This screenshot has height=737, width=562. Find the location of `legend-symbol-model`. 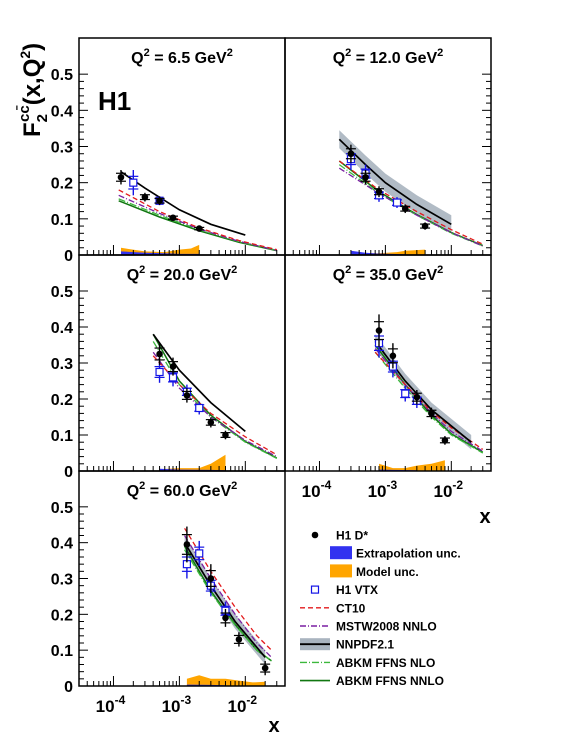

legend-symbol-model is located at coordinates (341, 571).